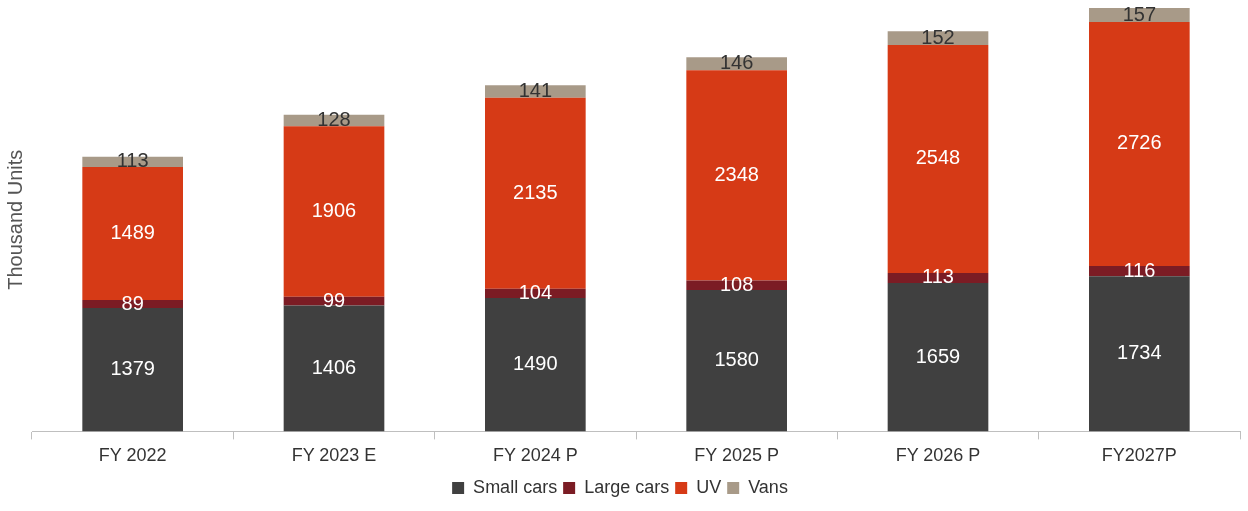  What do you see at coordinates (515, 486) in the screenshot?
I see `legend-label: Small cars` at bounding box center [515, 486].